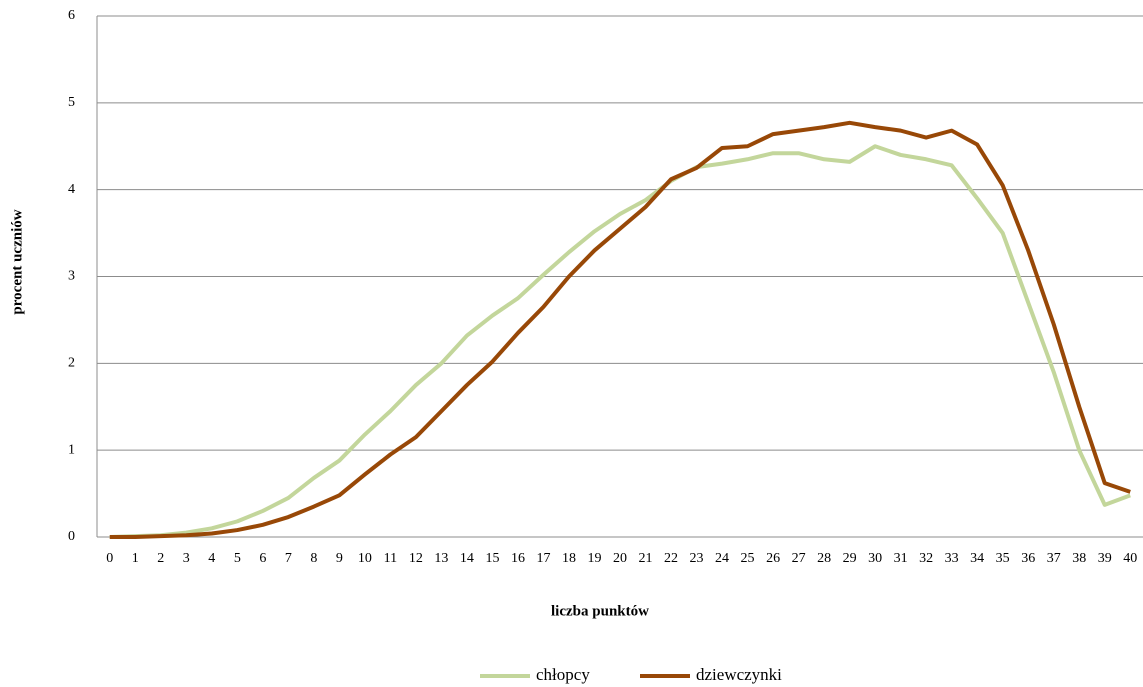 The image size is (1143, 687). Describe the element at coordinates (1130, 558) in the screenshot. I see `x-tick-label: 40` at that location.